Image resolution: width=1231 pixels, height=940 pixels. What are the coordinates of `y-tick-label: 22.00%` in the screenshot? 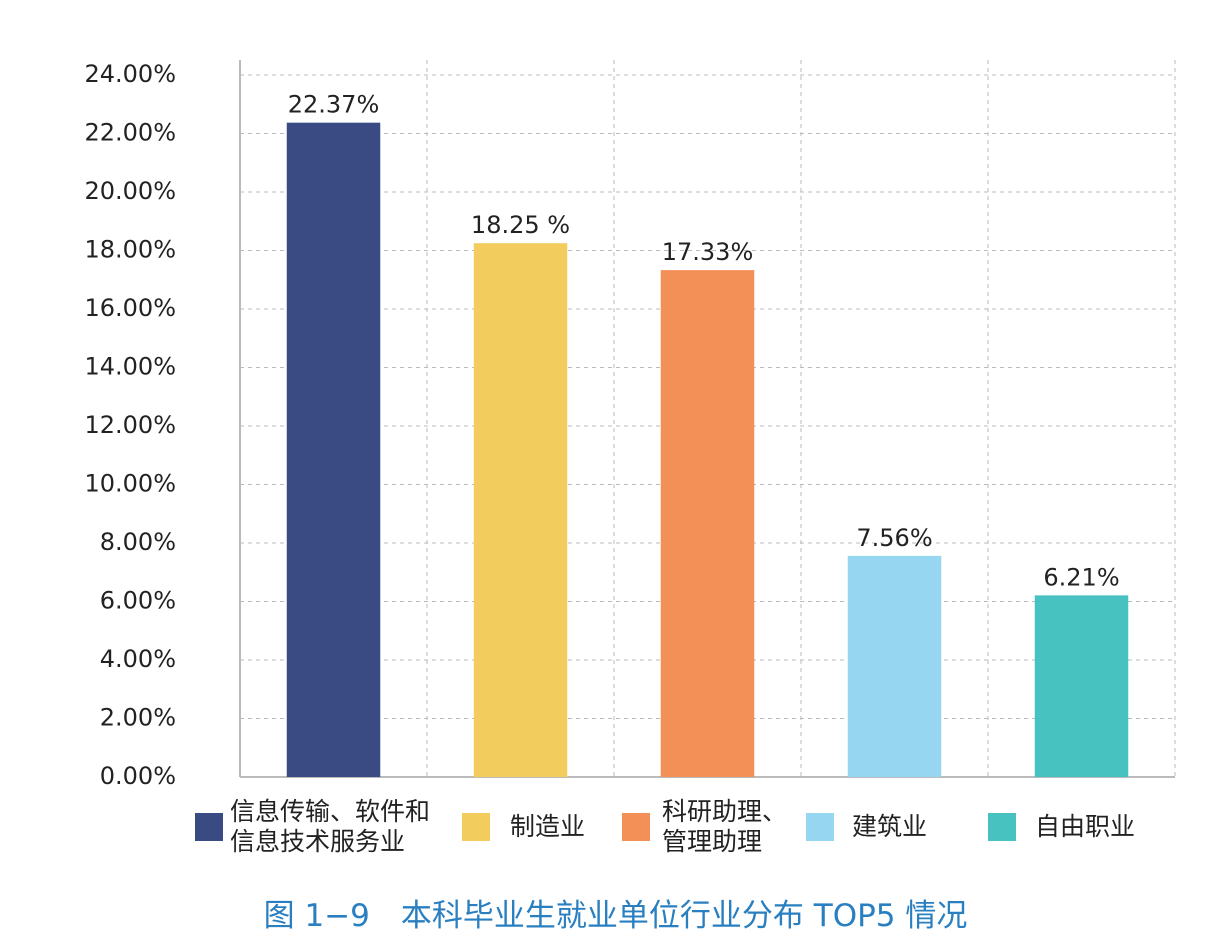 It's located at (130, 133).